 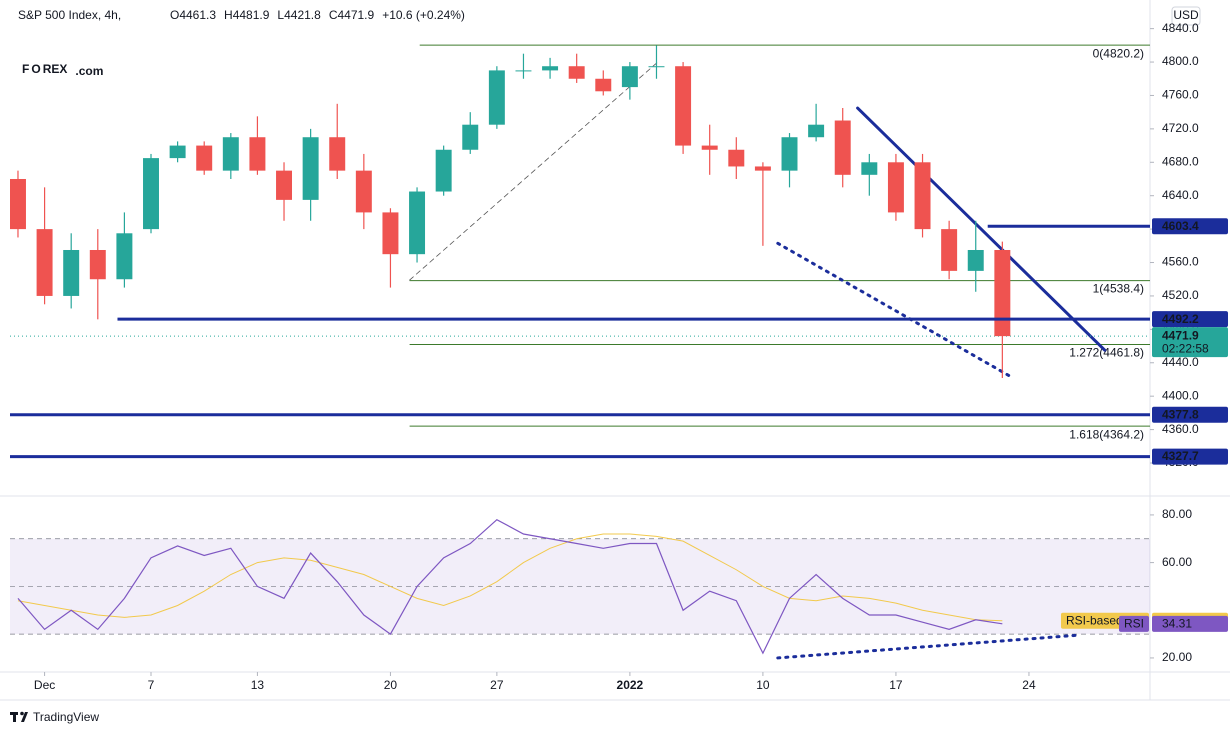 What do you see at coordinates (763, 685) in the screenshot?
I see `x-tick-label: 10` at bounding box center [763, 685].